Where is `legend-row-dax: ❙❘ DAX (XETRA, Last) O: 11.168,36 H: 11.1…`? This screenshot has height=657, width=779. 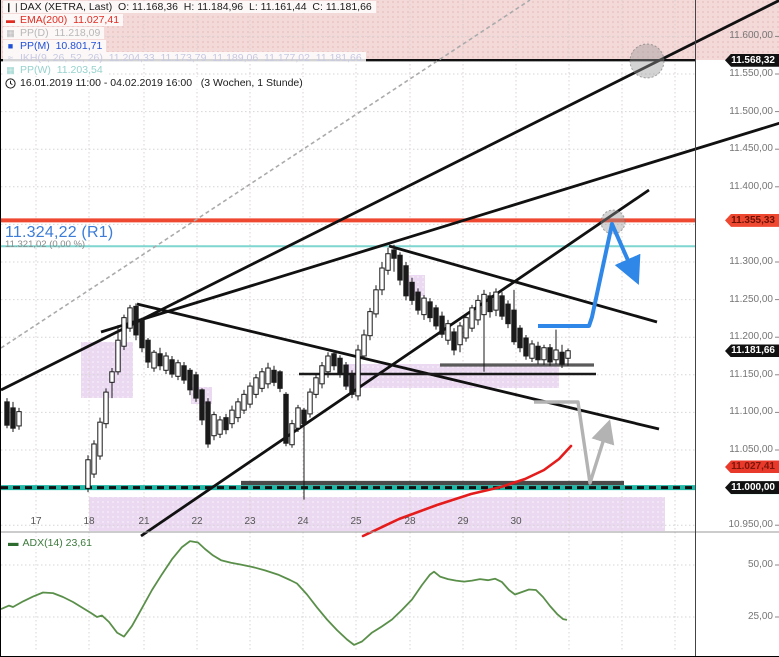 legend-row-dax: ❙❘ DAX (XETRA, Last) O: 11.168,36 H: 11.1… is located at coordinates (189, 7).